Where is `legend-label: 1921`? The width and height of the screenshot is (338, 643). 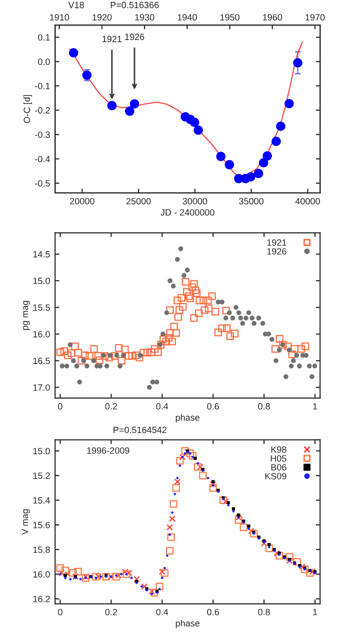
legend-label: 1921 is located at coordinates (276, 242).